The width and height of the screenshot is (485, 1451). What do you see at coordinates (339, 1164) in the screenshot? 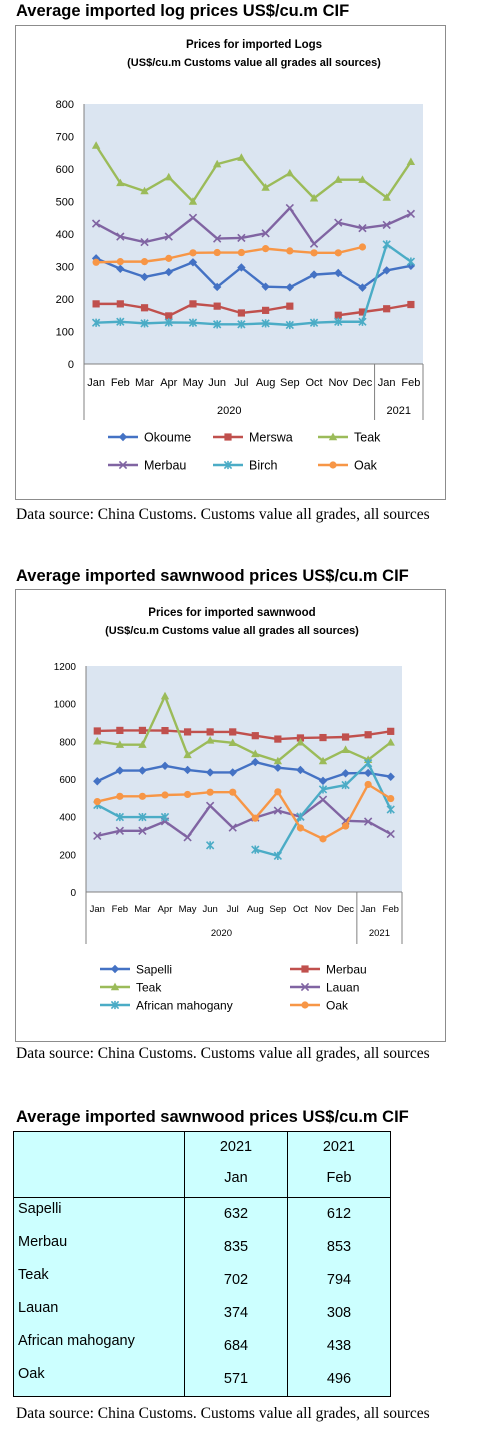
I see `table-header-feb: 2021 Feb` at bounding box center [339, 1164].